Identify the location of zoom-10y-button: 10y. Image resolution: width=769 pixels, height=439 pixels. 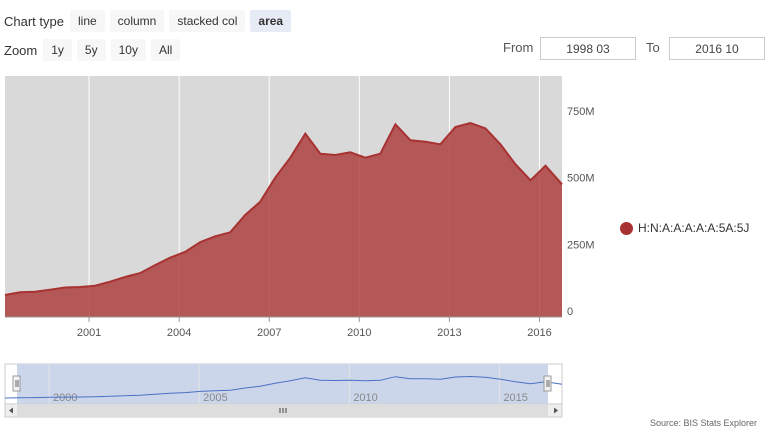
(128, 50).